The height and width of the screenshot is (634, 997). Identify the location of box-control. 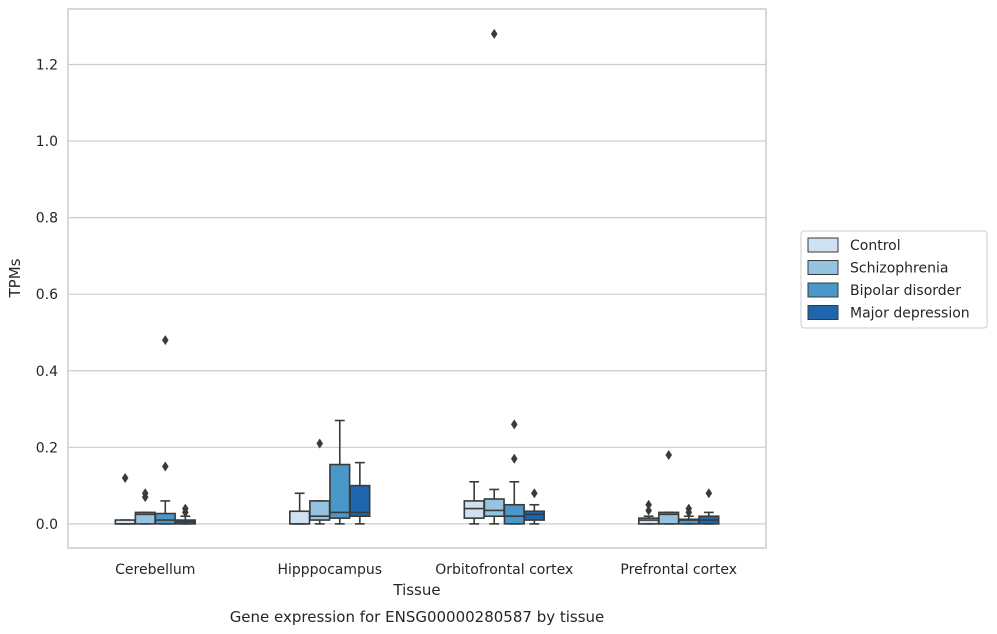
(300, 508).